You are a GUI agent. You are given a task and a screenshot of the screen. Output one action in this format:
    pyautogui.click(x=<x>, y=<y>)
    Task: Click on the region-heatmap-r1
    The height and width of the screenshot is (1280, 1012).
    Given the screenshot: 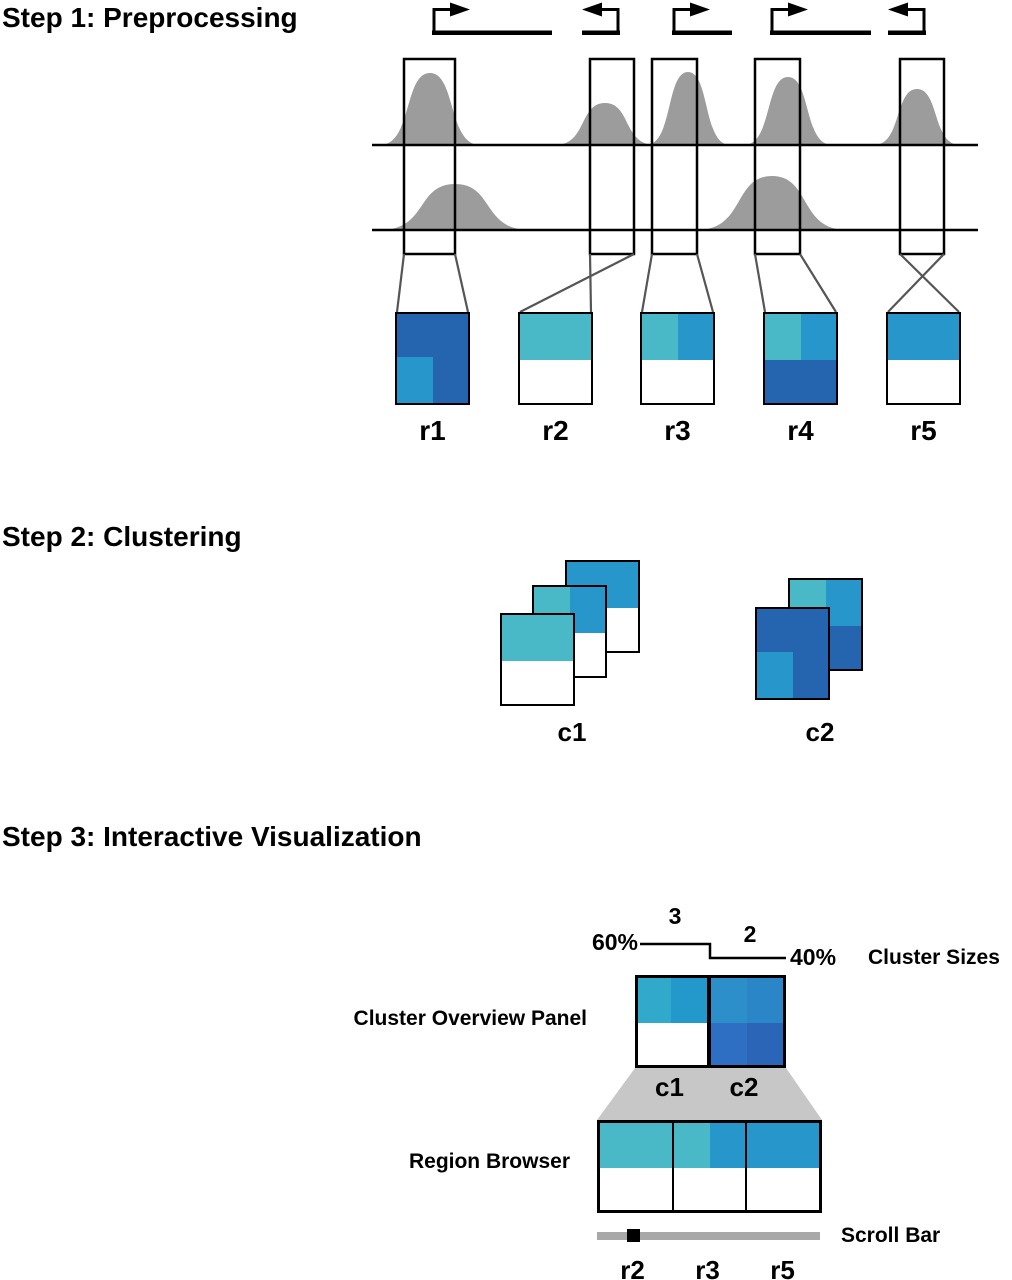 What is the action you would take?
    pyautogui.click(x=432, y=358)
    